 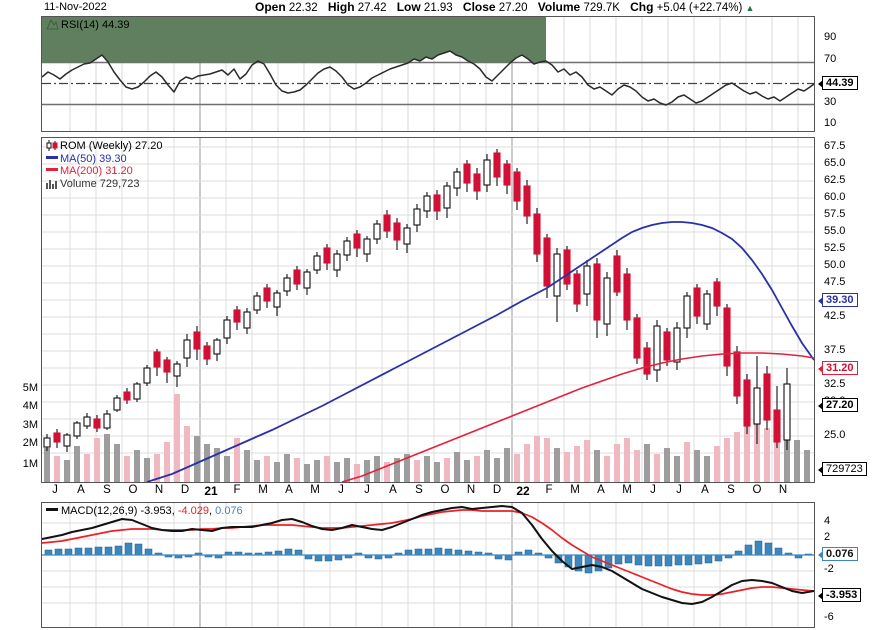 I want to click on xlab-5: D, so click(x=185, y=490).